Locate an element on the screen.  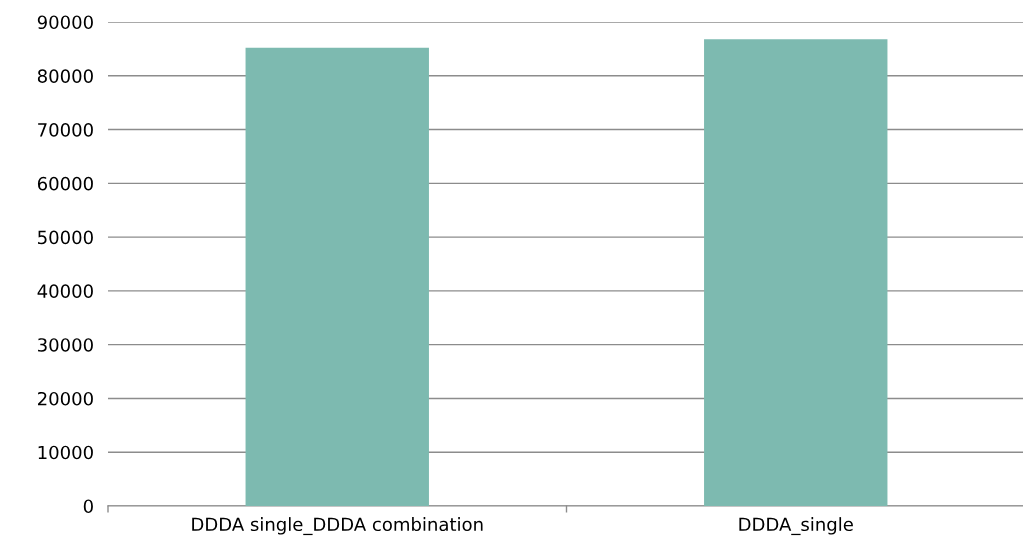
y-tick-label: 40000 is located at coordinates (65, 291).